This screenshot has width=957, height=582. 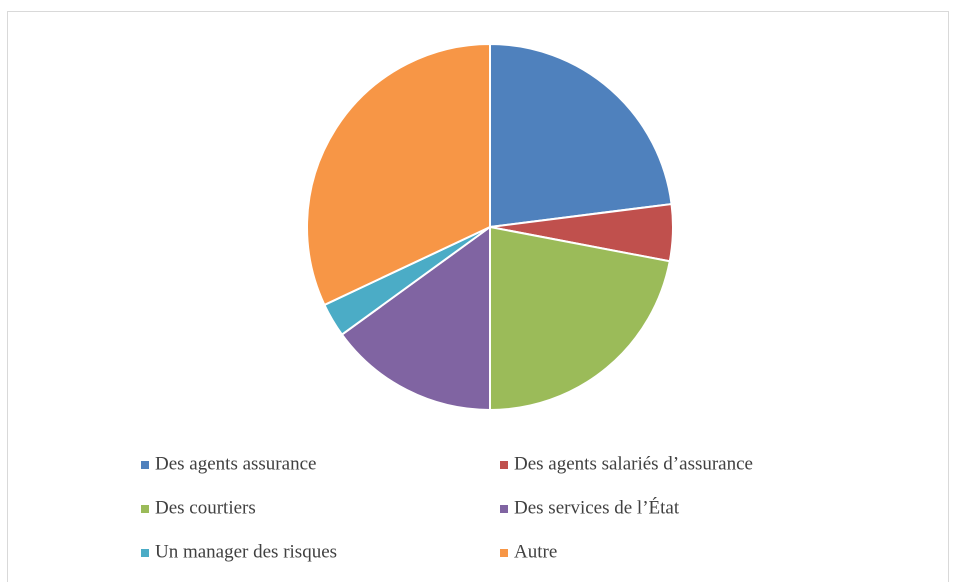 I want to click on legend-label: Un manager des risques, so click(x=246, y=551).